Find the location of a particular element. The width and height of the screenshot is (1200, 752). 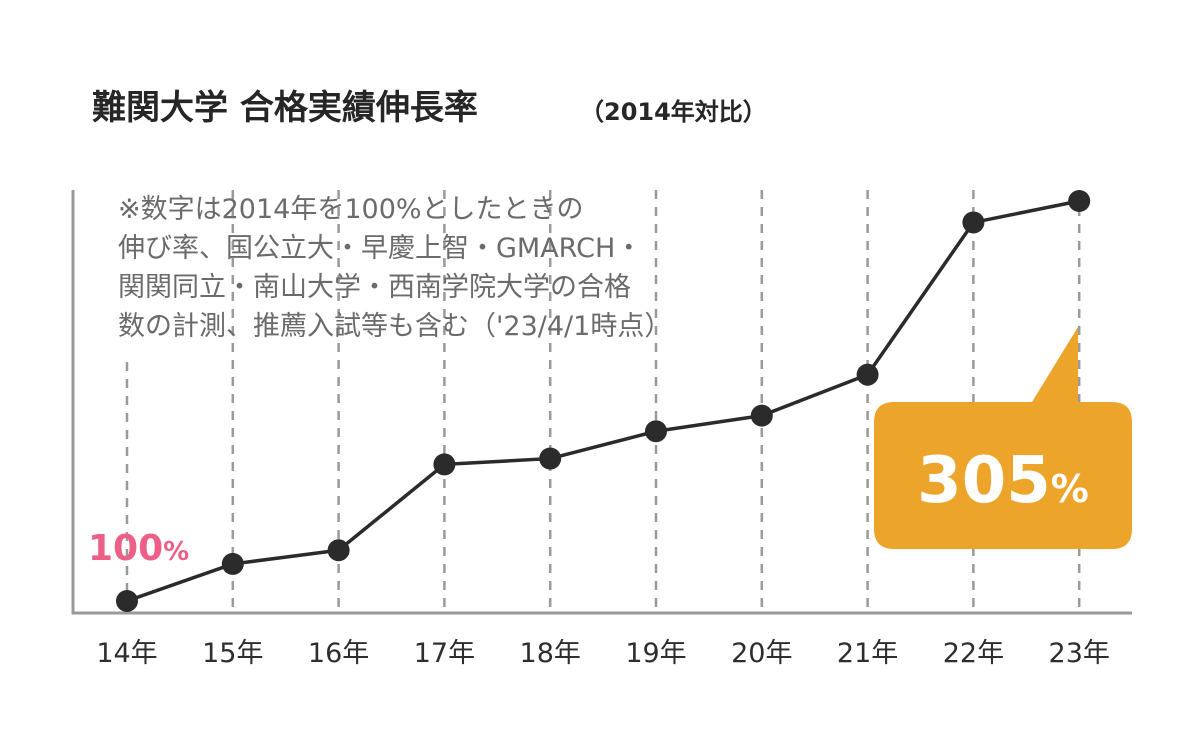

x-tick-label: 20年 is located at coordinates (761, 653).